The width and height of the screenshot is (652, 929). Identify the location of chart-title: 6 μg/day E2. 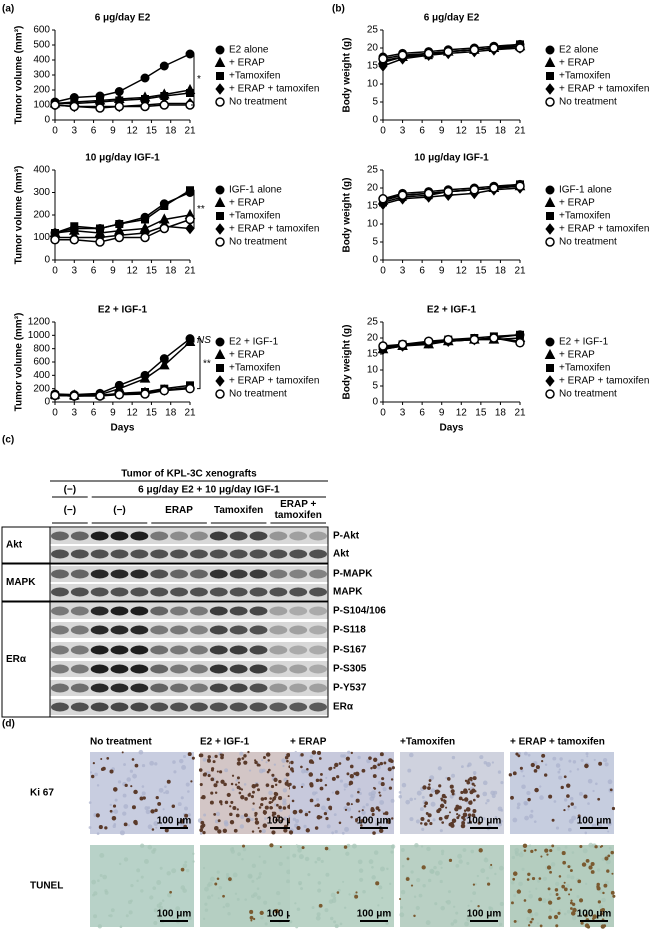
(123, 18).